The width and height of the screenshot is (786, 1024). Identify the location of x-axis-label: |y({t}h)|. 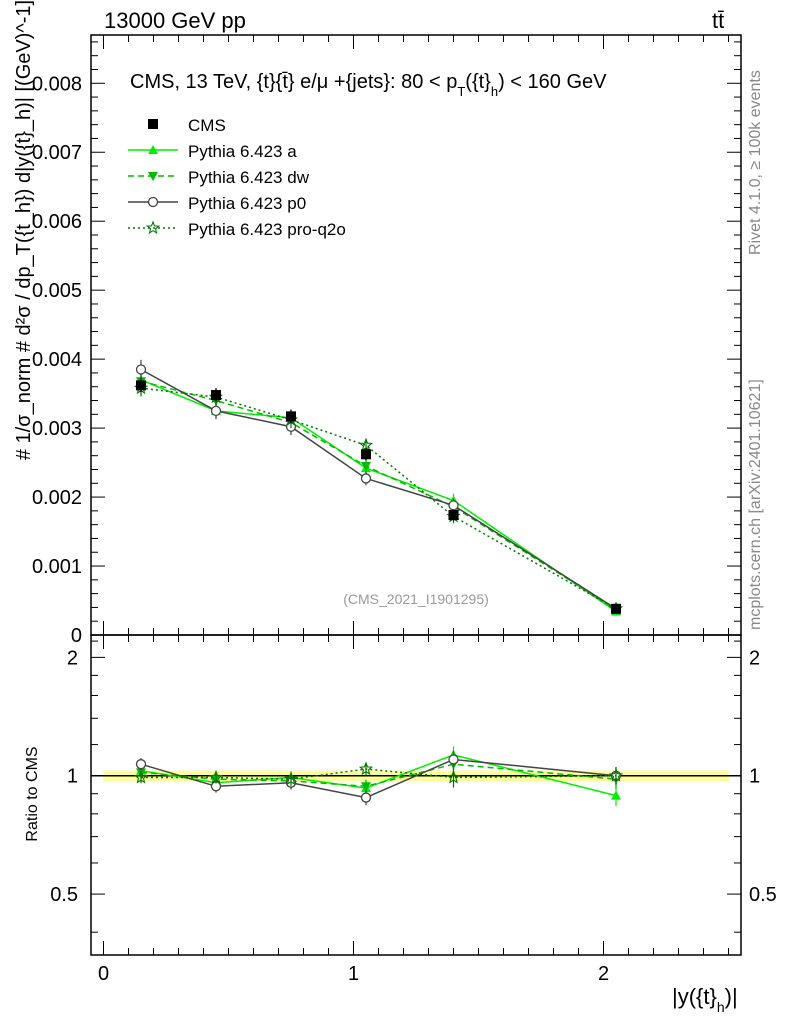
(705, 999).